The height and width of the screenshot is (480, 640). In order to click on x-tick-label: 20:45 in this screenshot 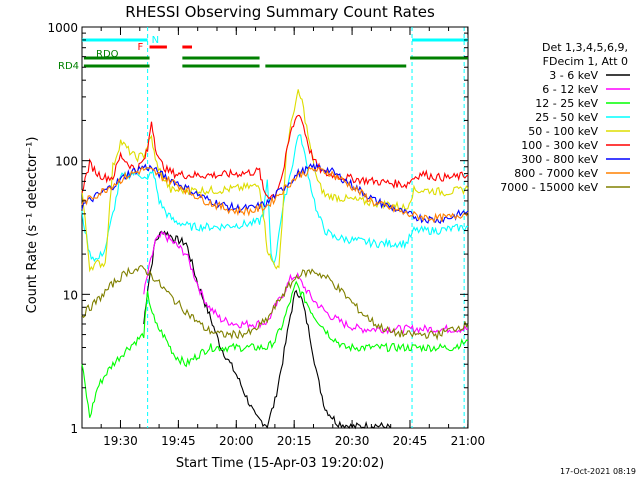, I will do `click(410, 441)`.